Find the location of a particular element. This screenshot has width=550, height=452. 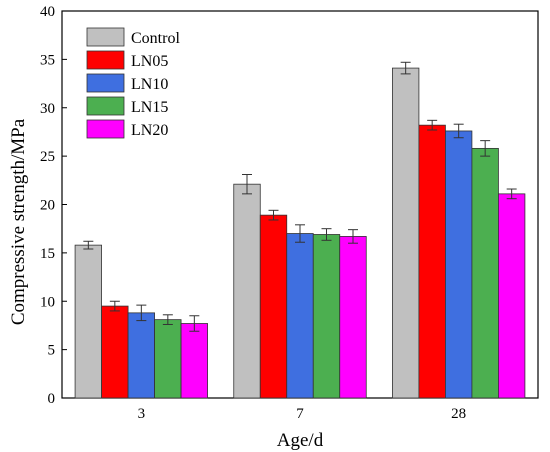

legend-label: LN10 is located at coordinates (149, 84).